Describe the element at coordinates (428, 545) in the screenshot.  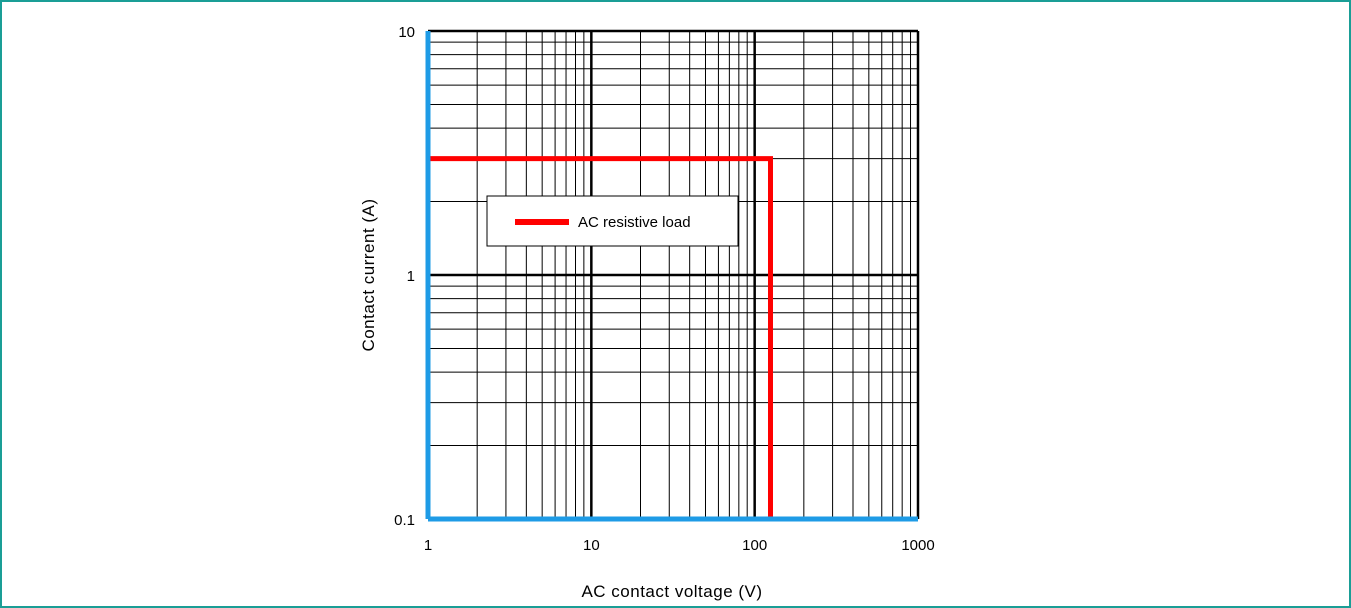
I see `x-tick-label: 1` at that location.